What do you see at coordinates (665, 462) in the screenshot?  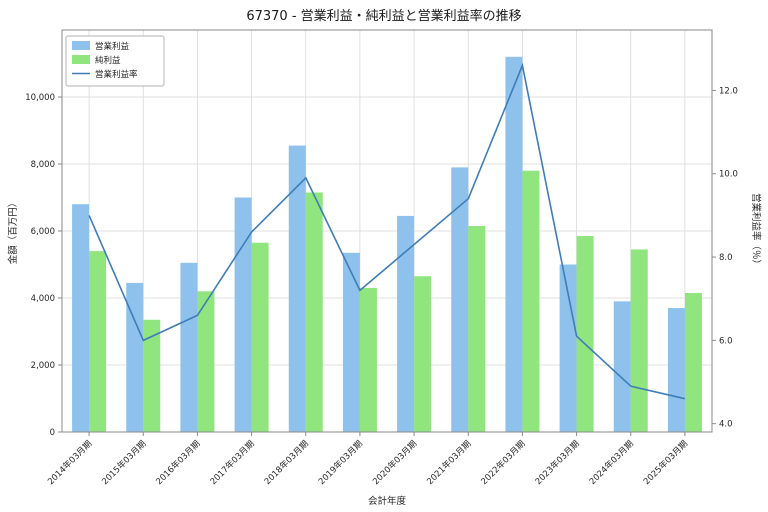 I see `svg-text: 2025年03月期` at bounding box center [665, 462].